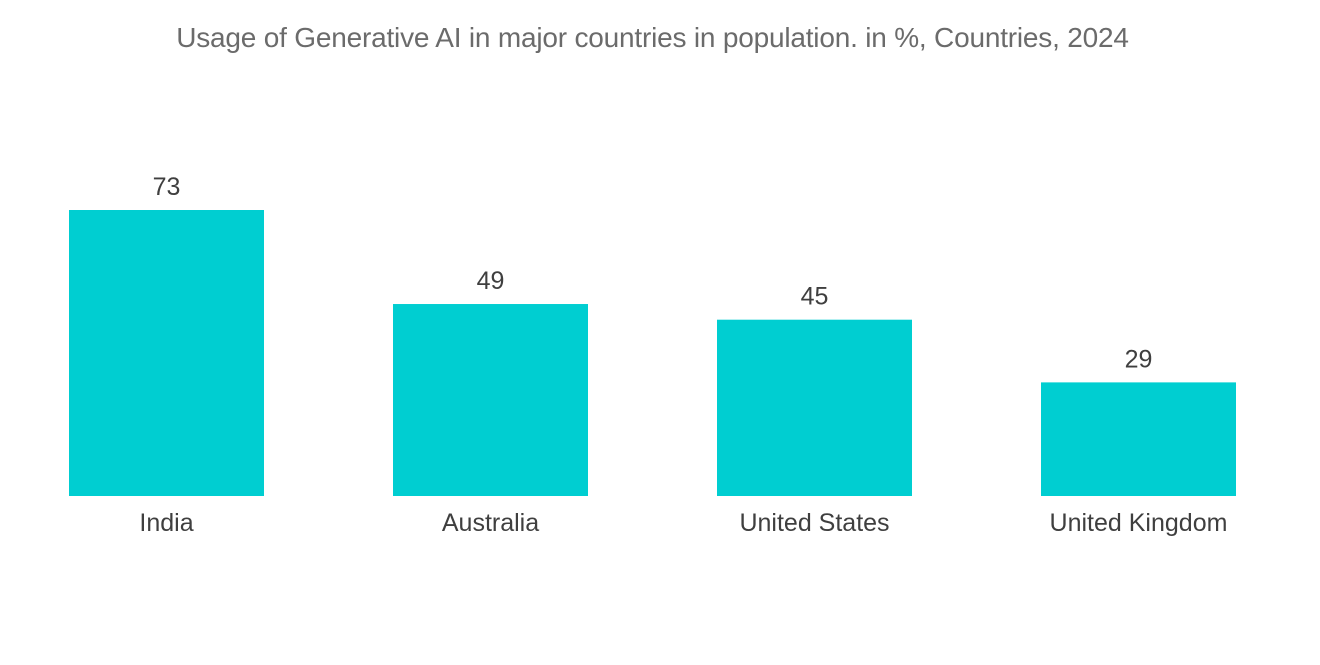 The image size is (1320, 665). Describe the element at coordinates (491, 281) in the screenshot. I see `value-label-australia: 49` at that location.